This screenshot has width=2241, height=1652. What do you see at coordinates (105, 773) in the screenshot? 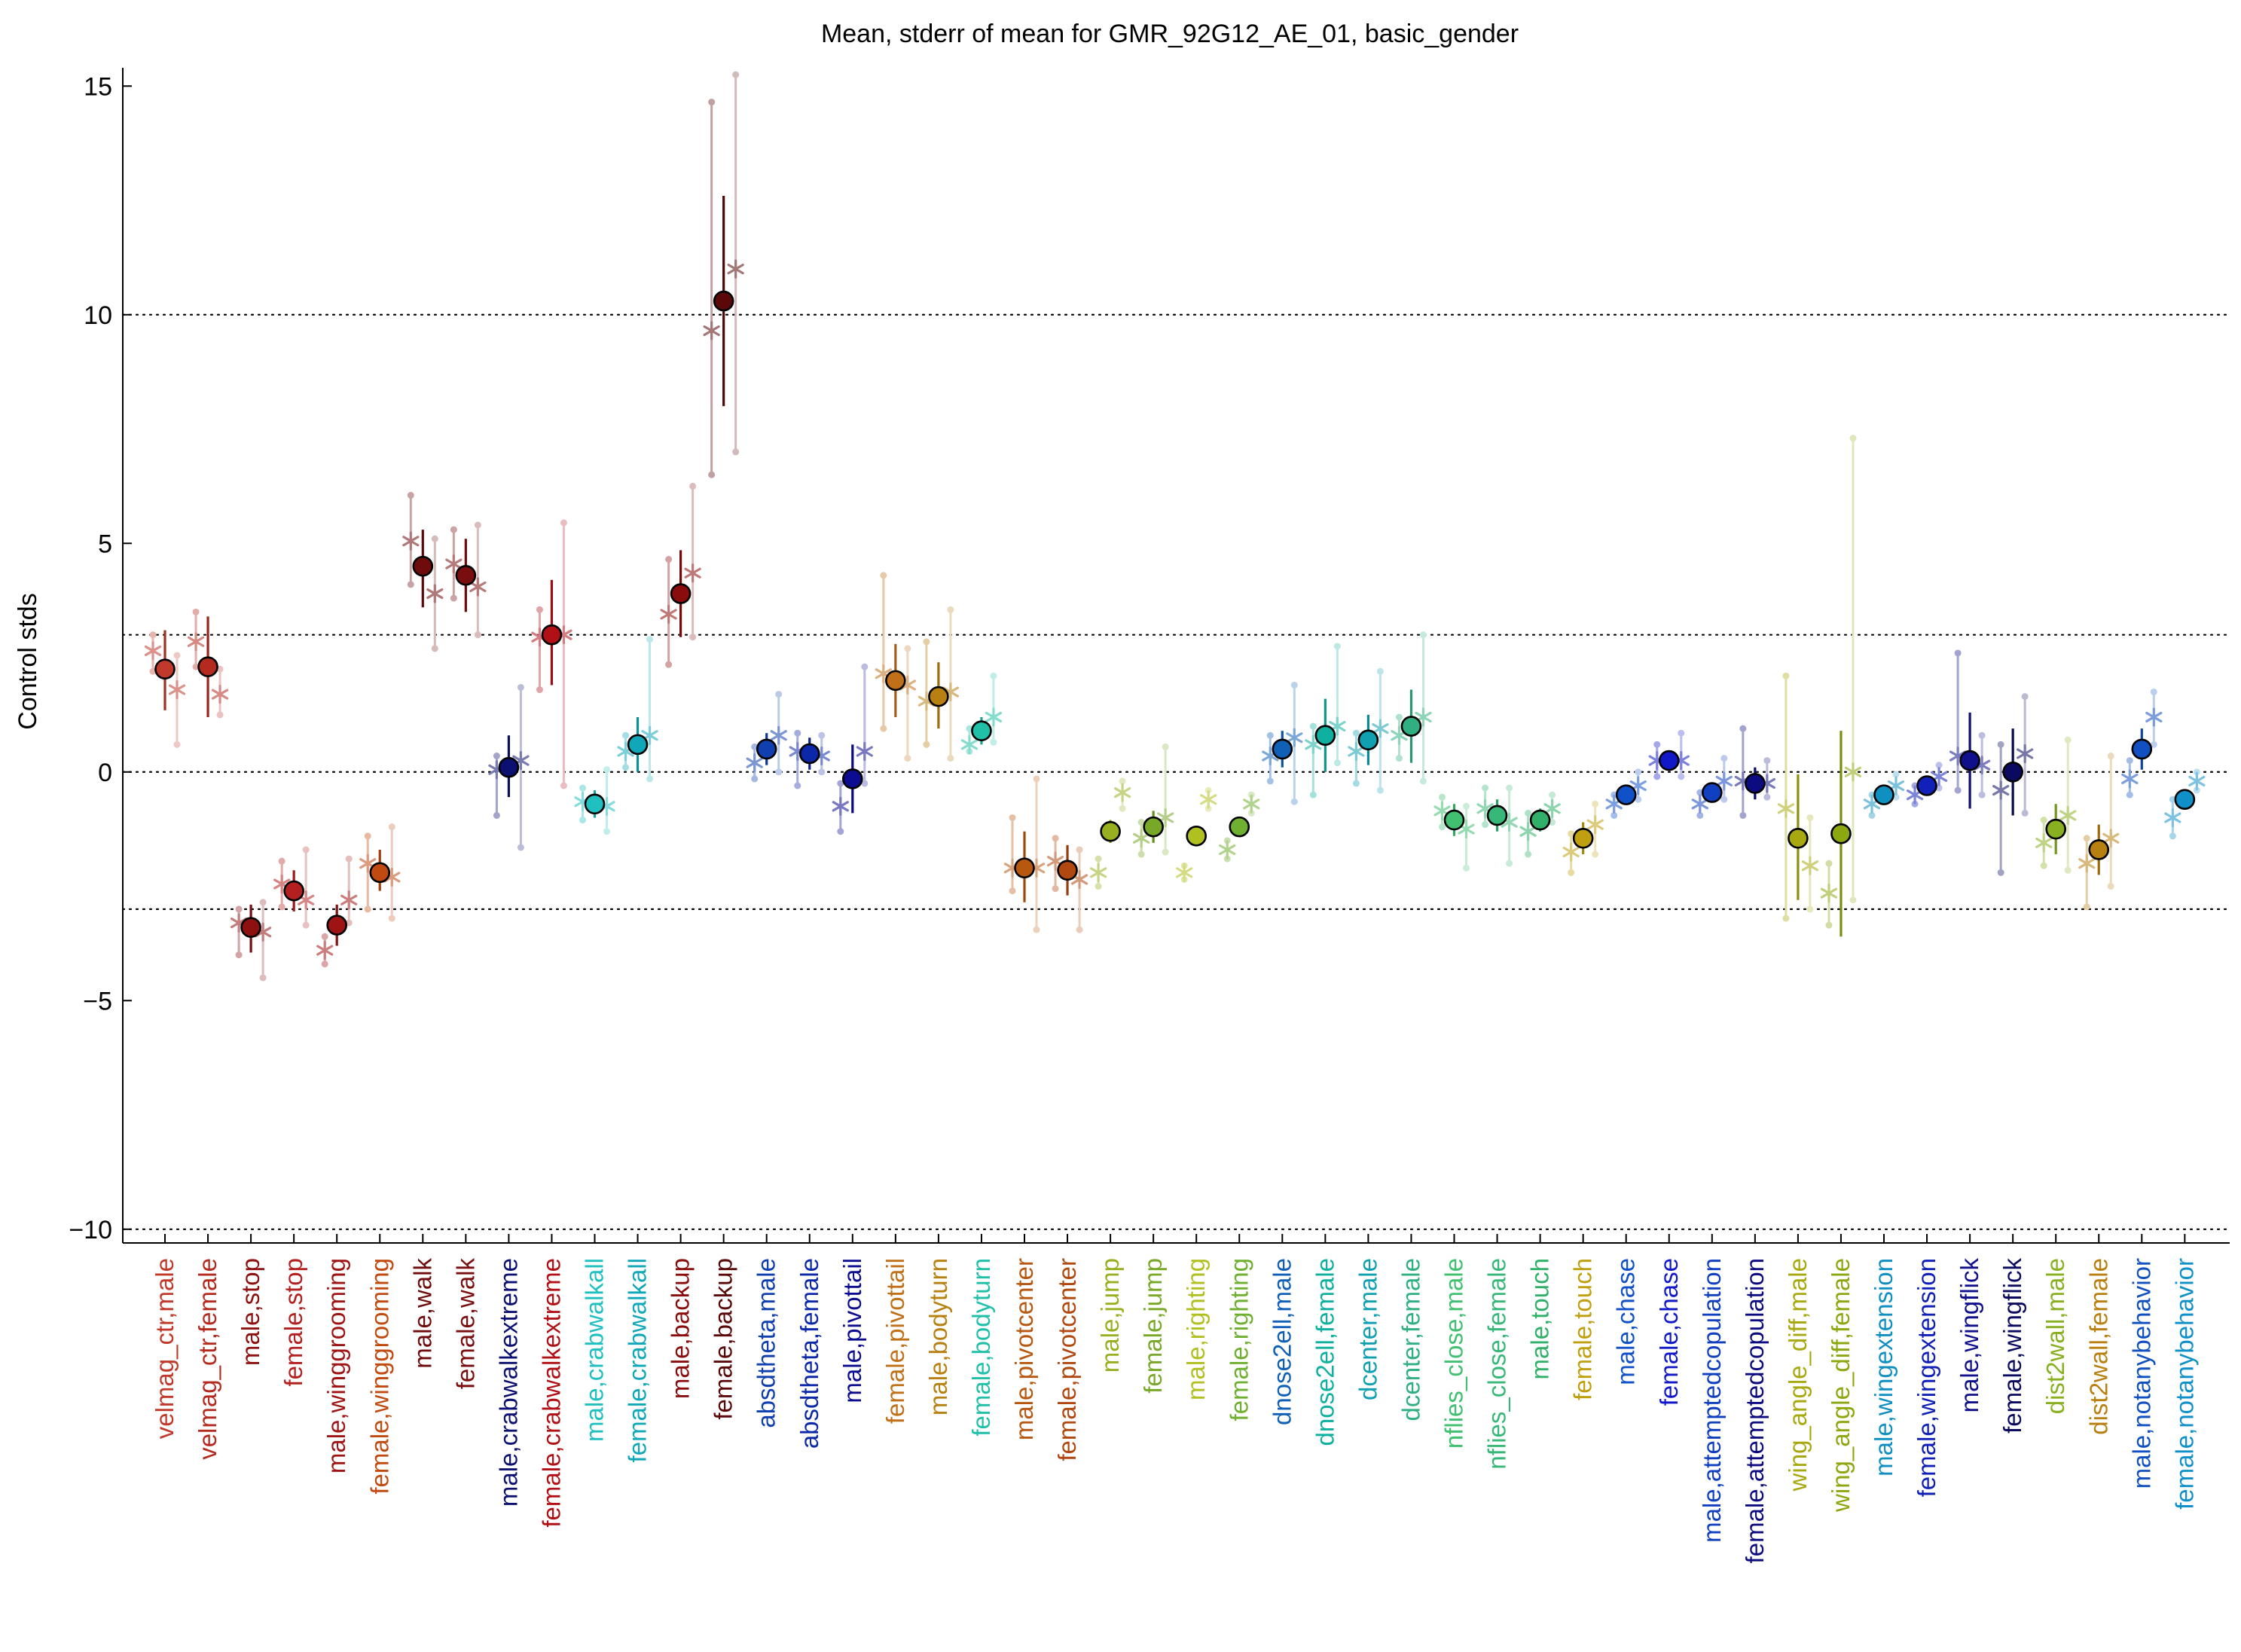
I see `y-tick-label: 0` at bounding box center [105, 773].